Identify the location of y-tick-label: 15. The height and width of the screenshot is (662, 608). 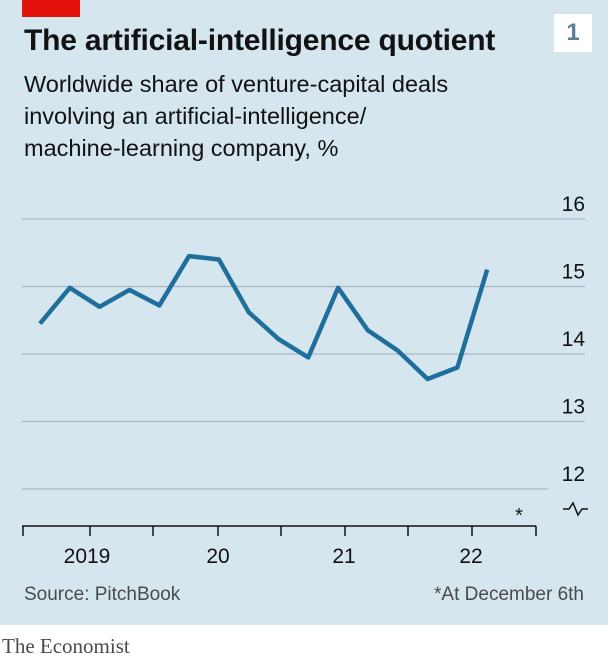
(573, 272).